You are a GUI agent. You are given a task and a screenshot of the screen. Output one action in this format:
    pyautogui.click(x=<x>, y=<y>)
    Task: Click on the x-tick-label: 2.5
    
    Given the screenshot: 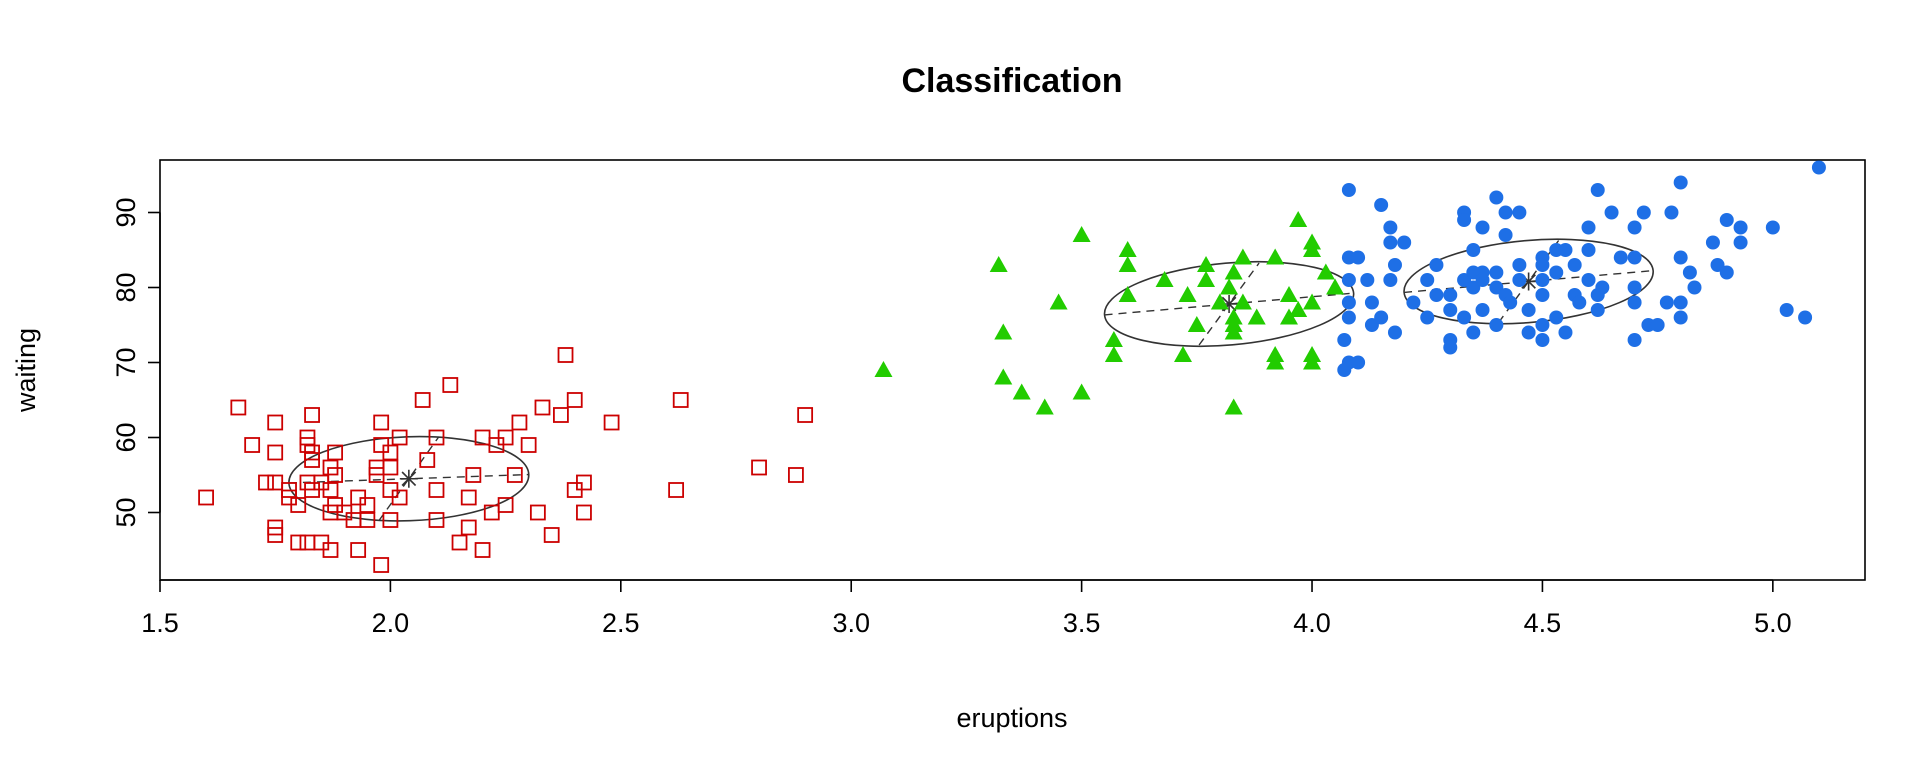 What is the action you would take?
    pyautogui.click(x=621, y=623)
    